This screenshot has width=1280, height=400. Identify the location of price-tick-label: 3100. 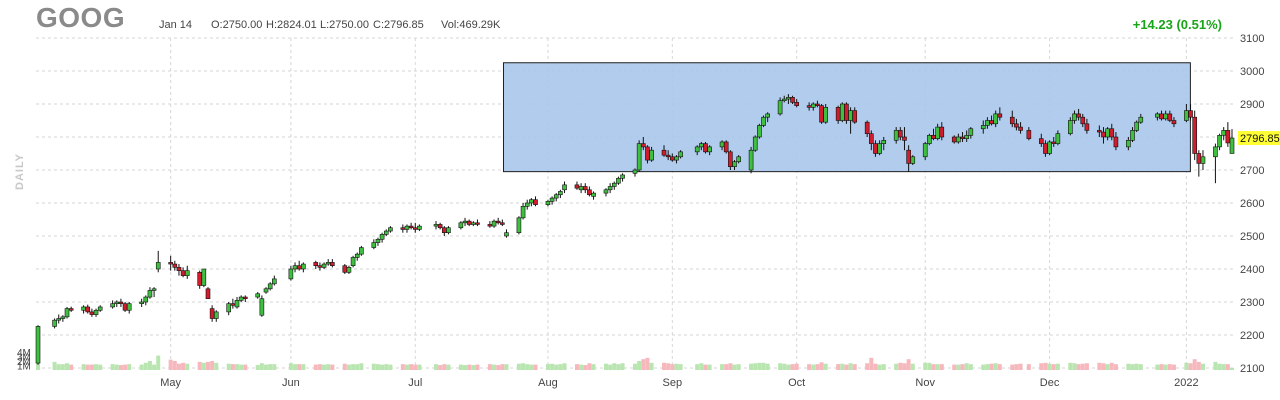
(1252, 39).